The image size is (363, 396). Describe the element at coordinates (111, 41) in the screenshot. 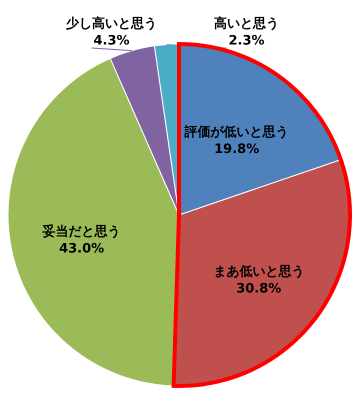

I see `data-label: 4.3%` at that location.